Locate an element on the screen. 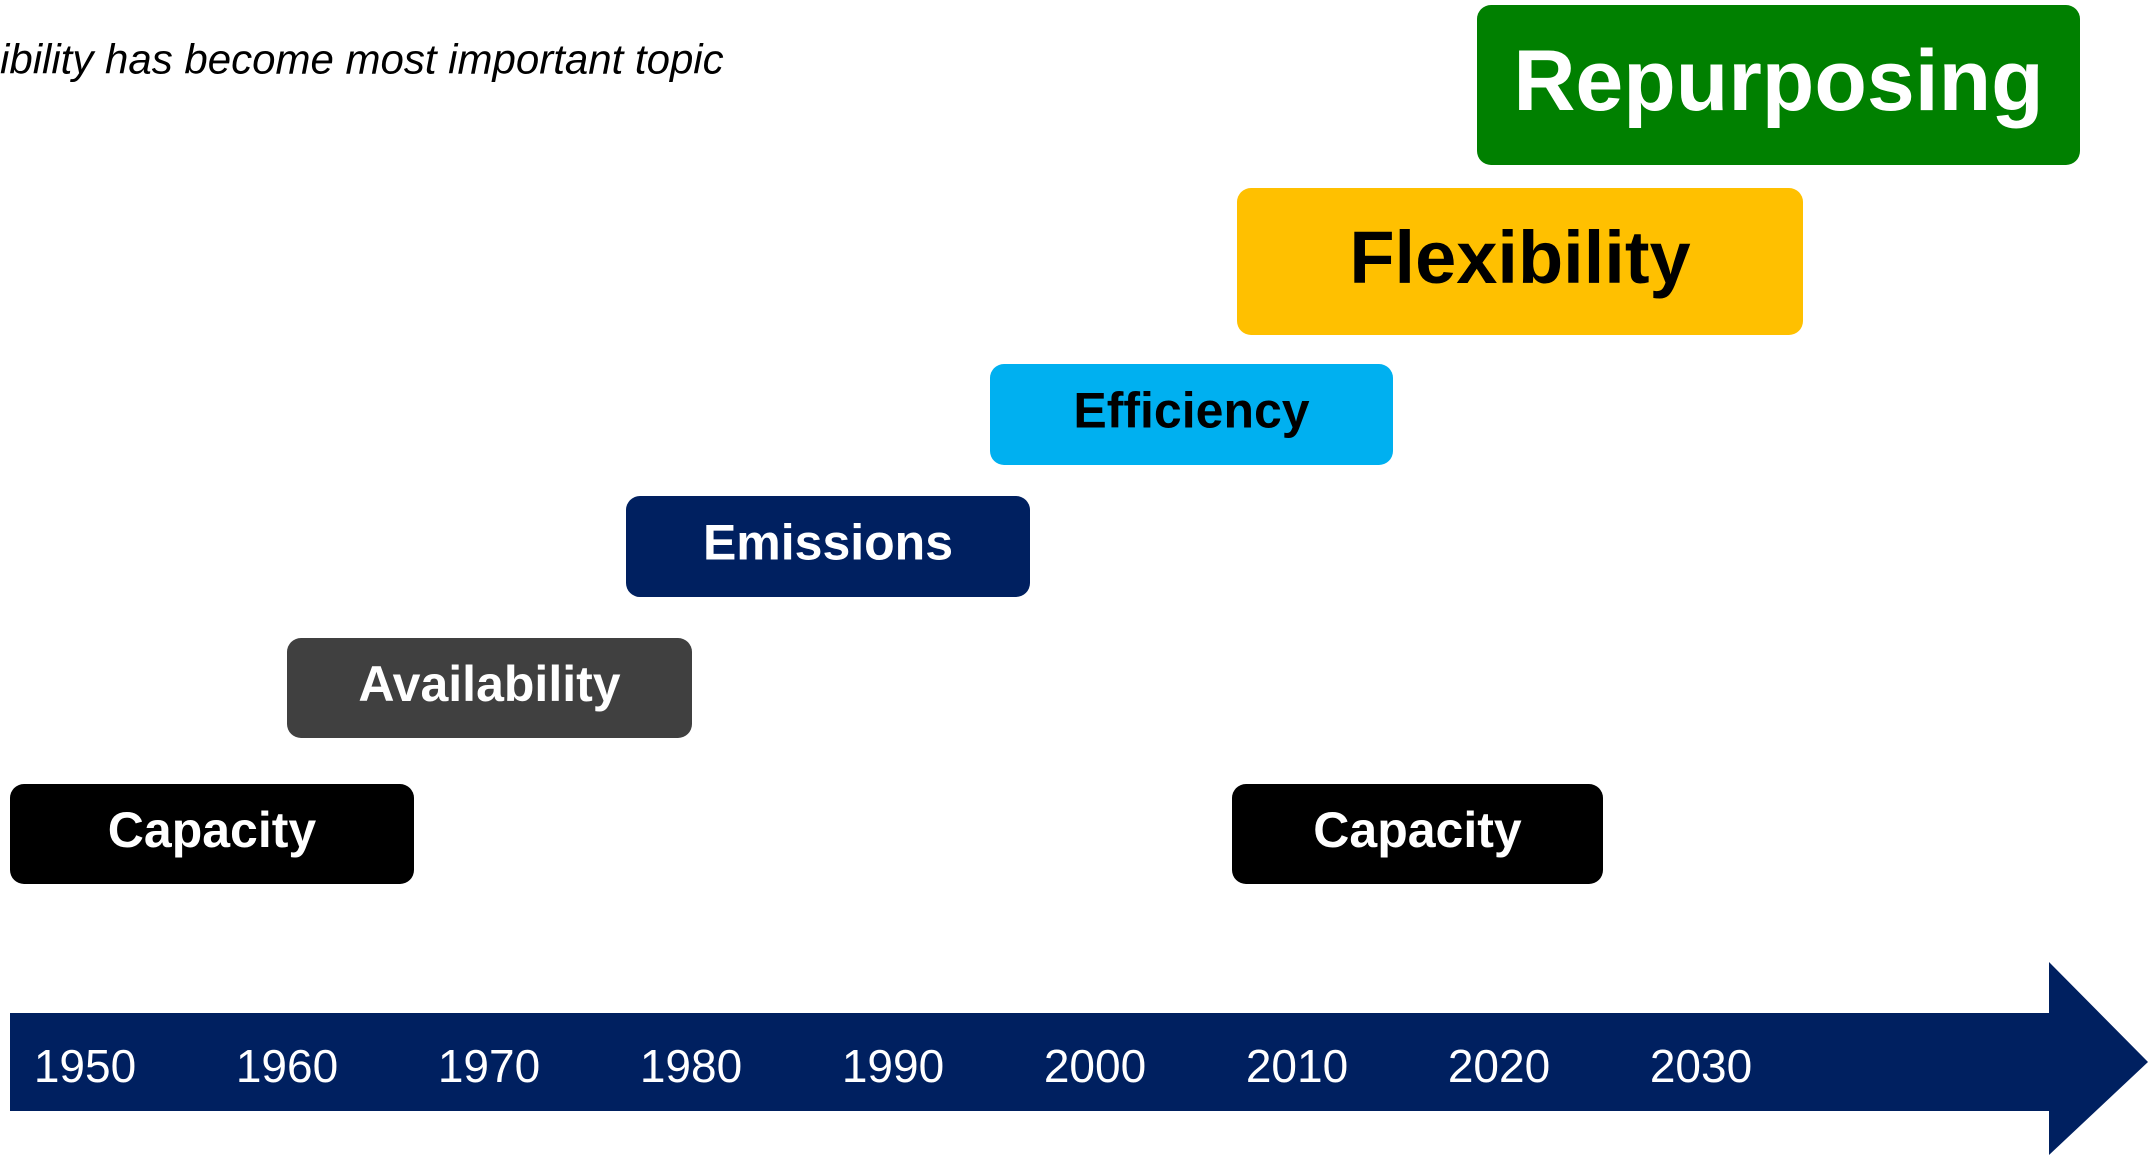 The height and width of the screenshot is (1155, 2151). year-label: 2020 is located at coordinates (1499, 1066).